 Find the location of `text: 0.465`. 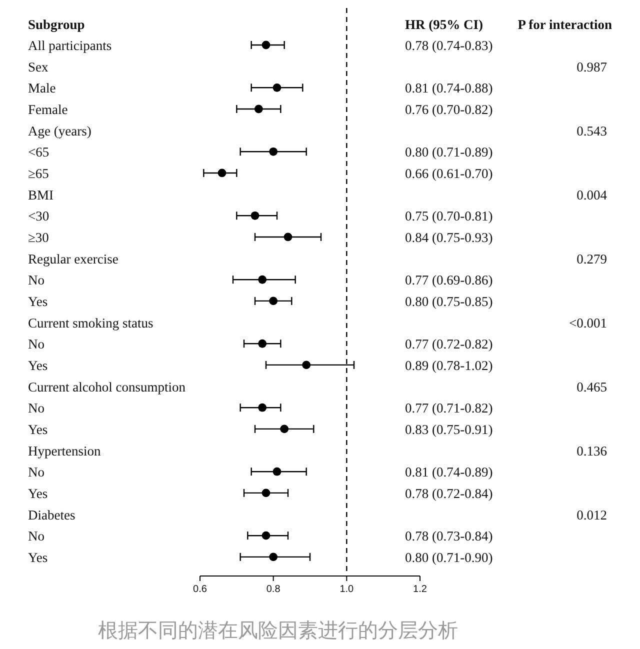

text: 0.465 is located at coordinates (592, 386).